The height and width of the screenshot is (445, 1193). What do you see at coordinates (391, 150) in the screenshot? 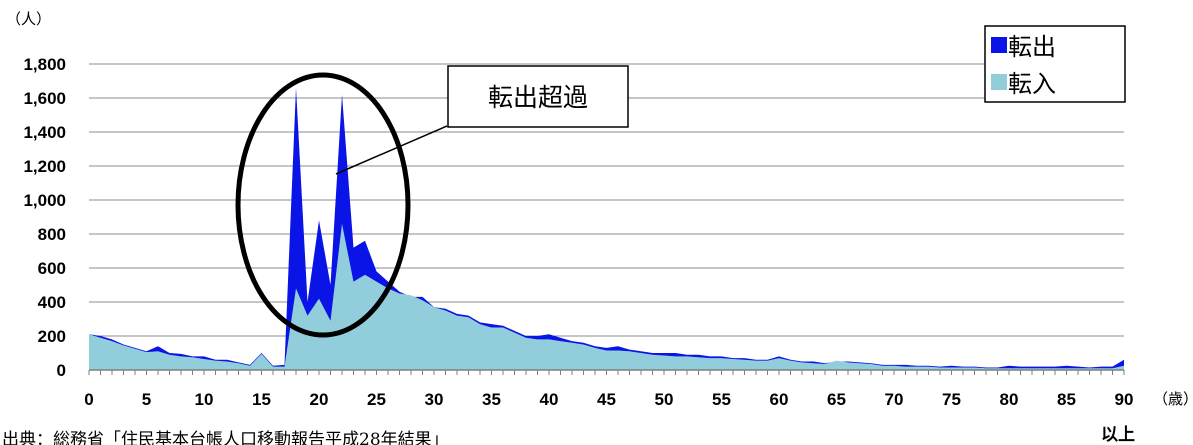
I see `callout-leader-line` at bounding box center [391, 150].